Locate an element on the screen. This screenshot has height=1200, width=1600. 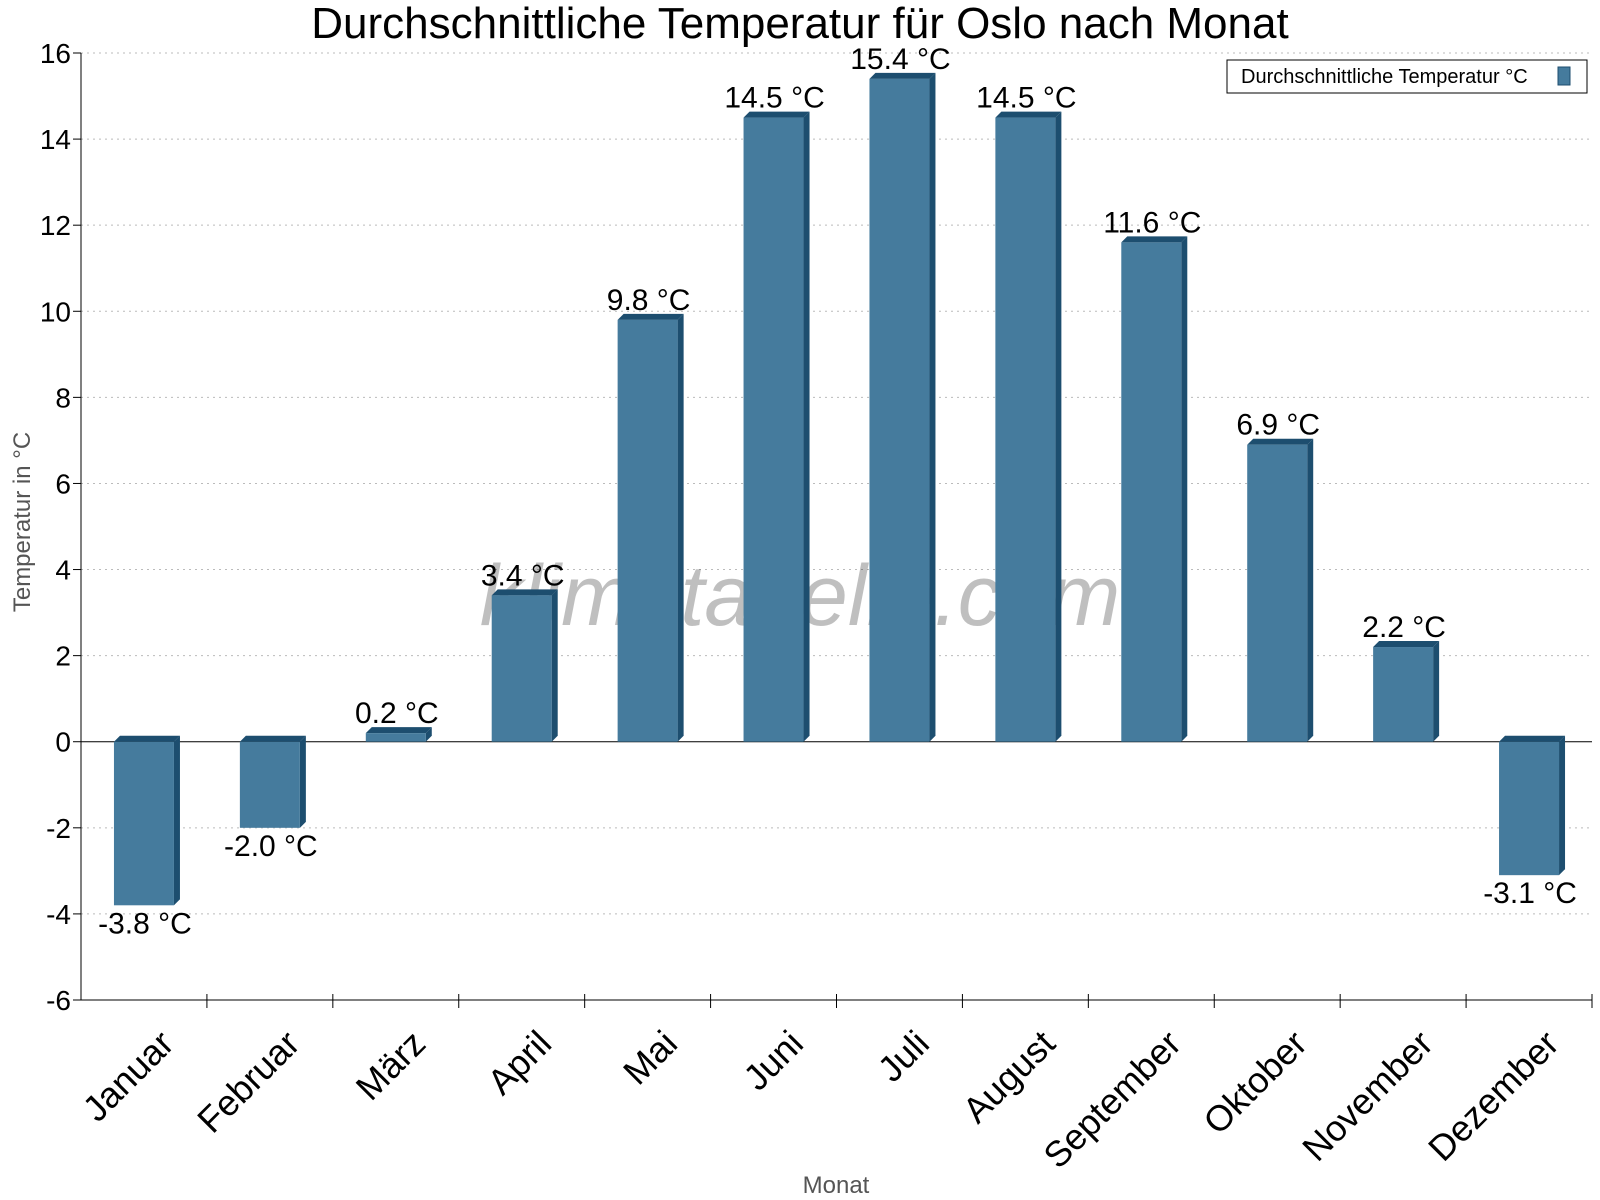
y-tick-label: -6 is located at coordinates (58, 1000).